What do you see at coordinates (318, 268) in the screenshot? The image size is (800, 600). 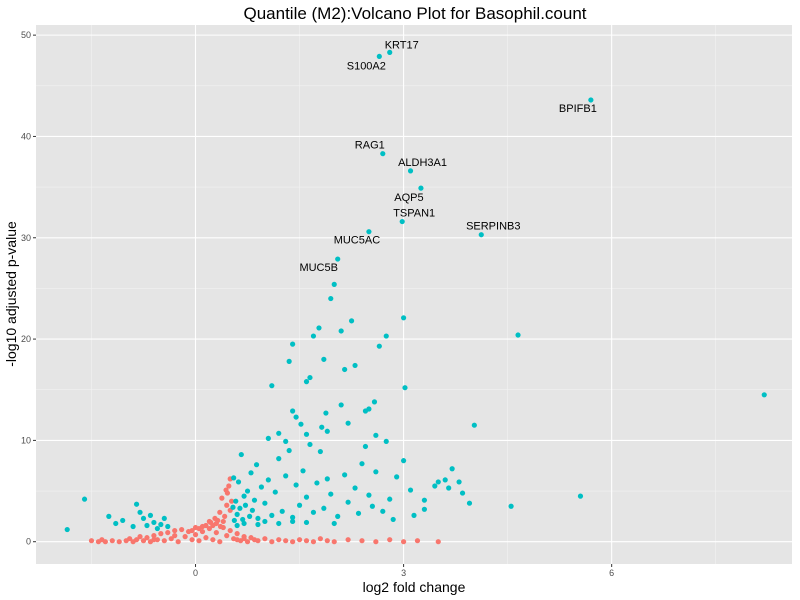 I see `gene-label: MUC5B` at bounding box center [318, 268].